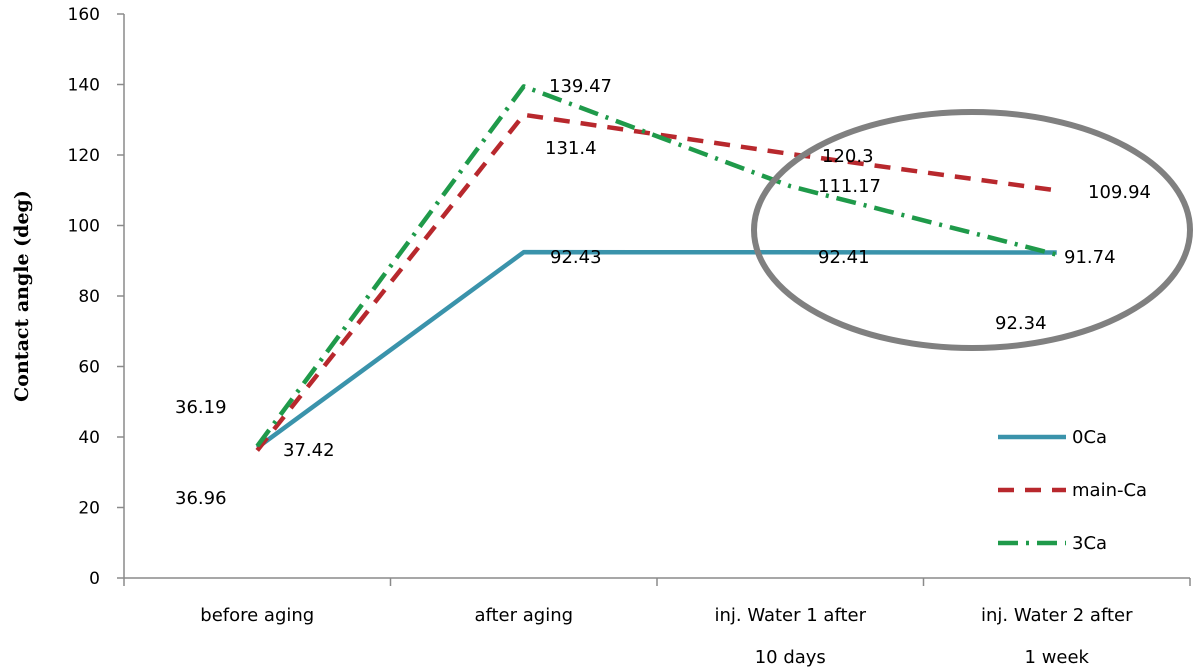  Describe the element at coordinates (1089, 543) in the screenshot. I see `legend-label: 3Ca` at that location.